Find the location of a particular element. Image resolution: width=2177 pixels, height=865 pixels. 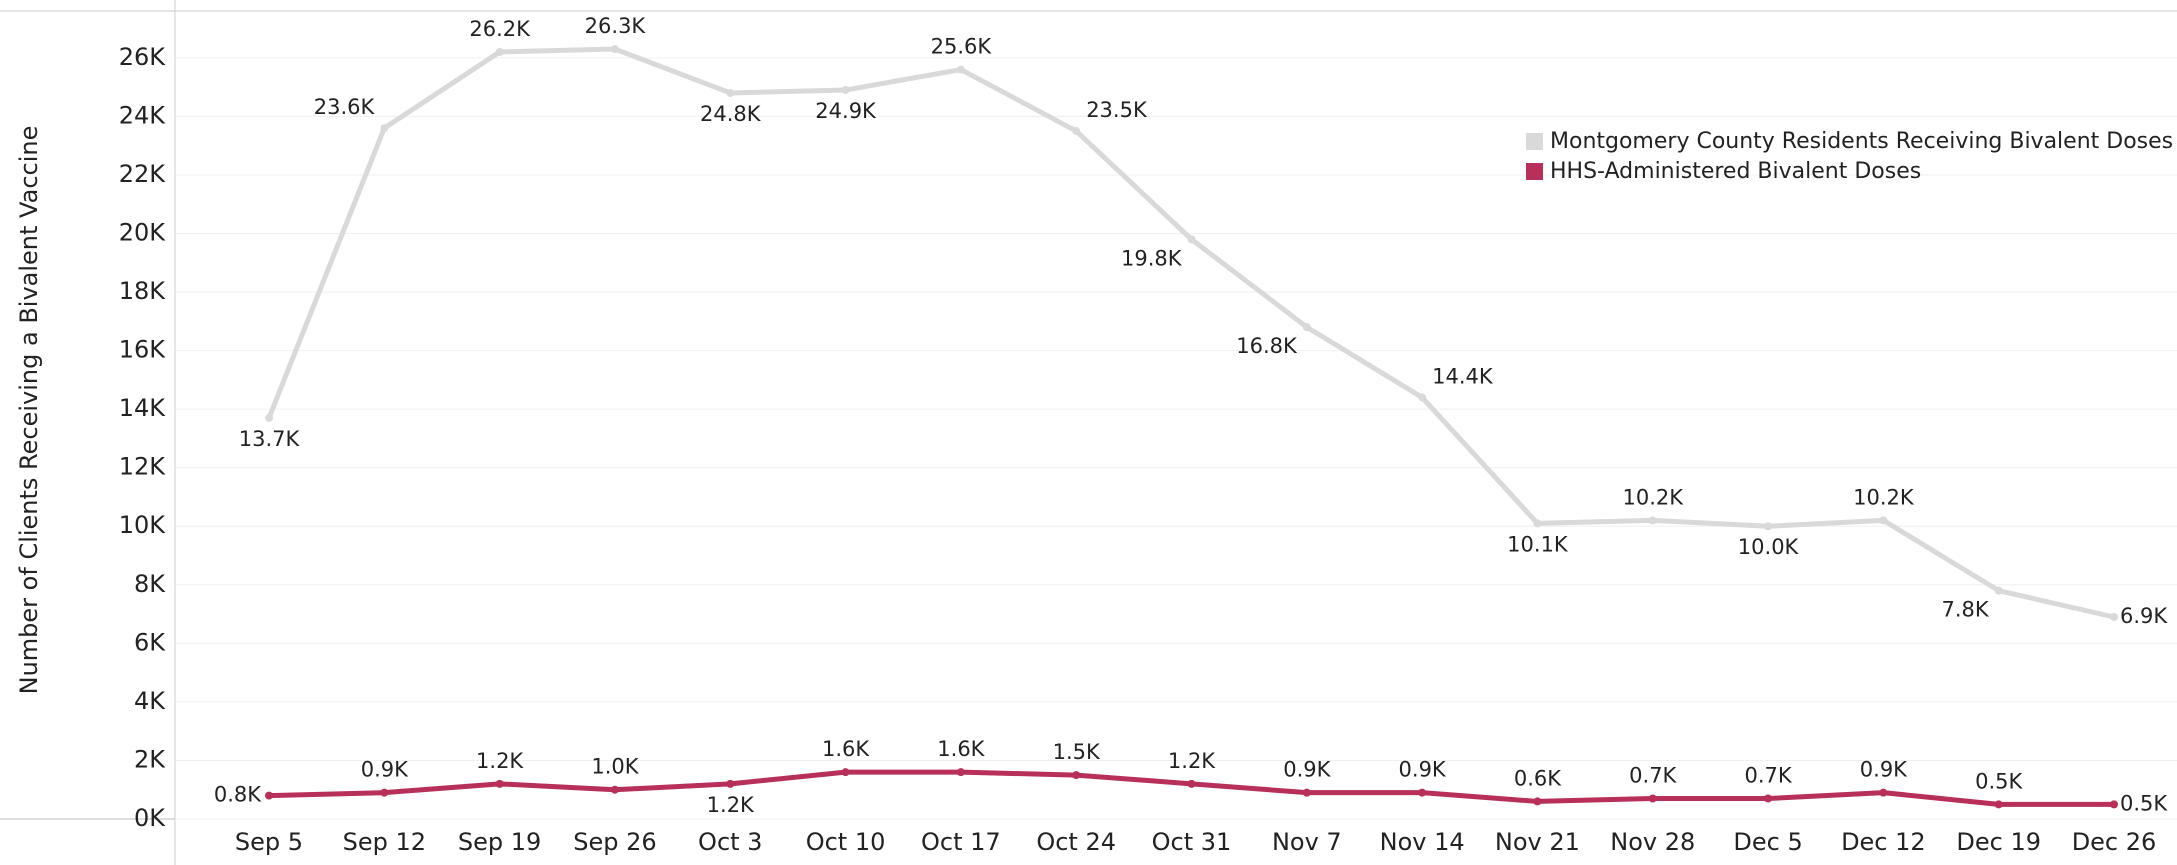

data-label: 7.8K is located at coordinates (1966, 610).